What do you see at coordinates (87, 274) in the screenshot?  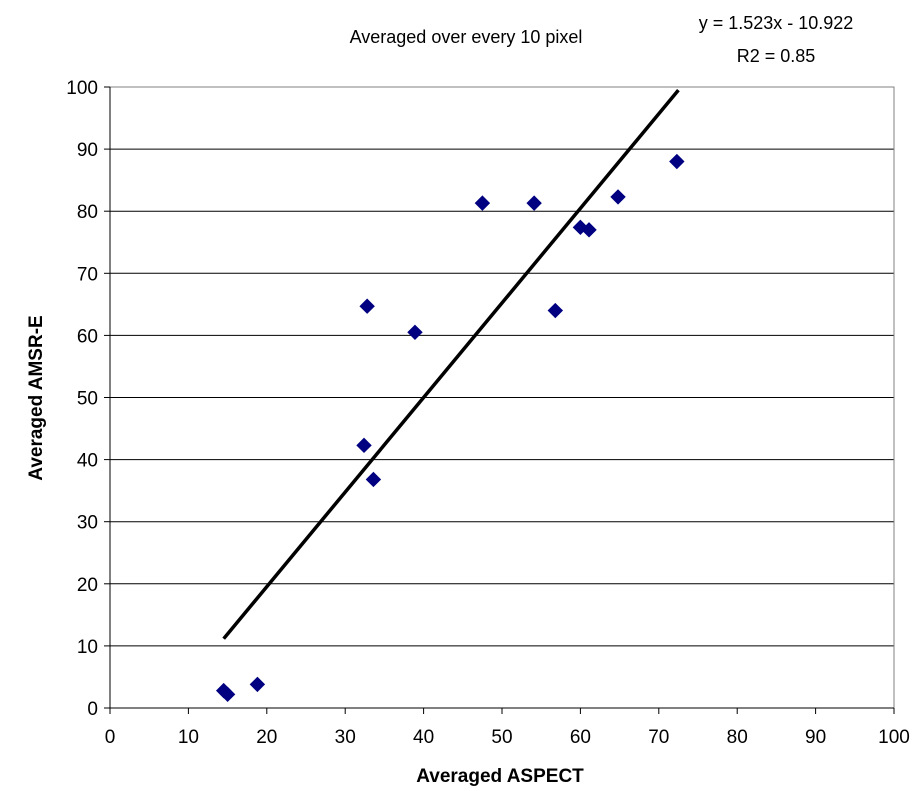 I see `y-tick-label: 70` at bounding box center [87, 274].